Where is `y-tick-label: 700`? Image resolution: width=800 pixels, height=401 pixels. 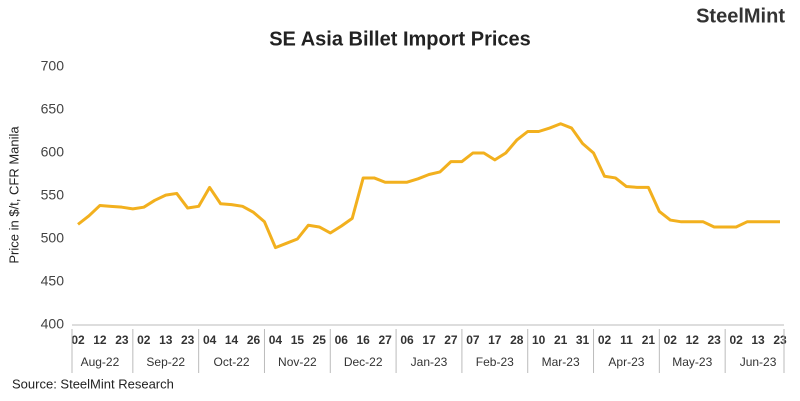 y-tick-label: 700 is located at coordinates (53, 66).